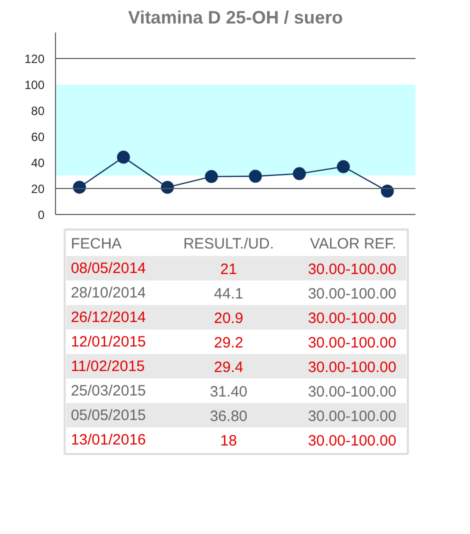 The width and height of the screenshot is (470, 534). Describe the element at coordinates (108, 268) in the screenshot. I see `text: 08/05/2014` at that location.